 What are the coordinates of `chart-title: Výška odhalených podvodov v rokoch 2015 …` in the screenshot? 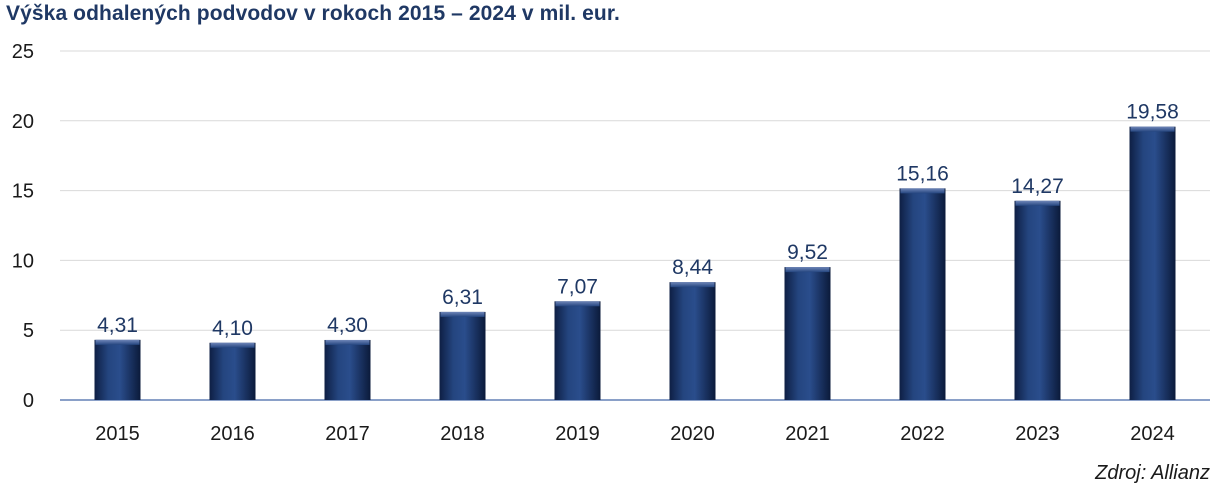 It's located at (313, 13).